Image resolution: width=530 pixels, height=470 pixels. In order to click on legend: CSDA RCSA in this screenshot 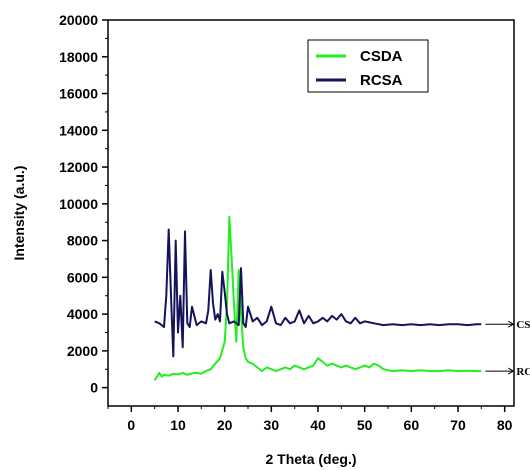, I will do `click(368, 66)`.